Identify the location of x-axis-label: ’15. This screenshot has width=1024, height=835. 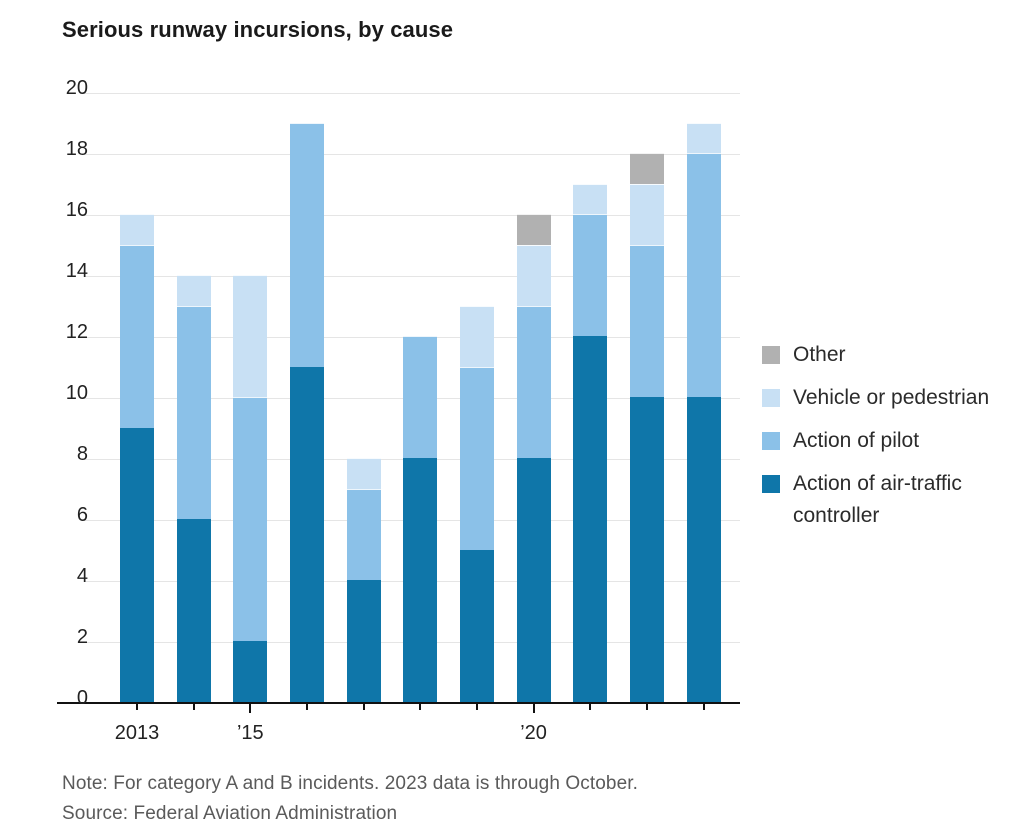
(250, 733).